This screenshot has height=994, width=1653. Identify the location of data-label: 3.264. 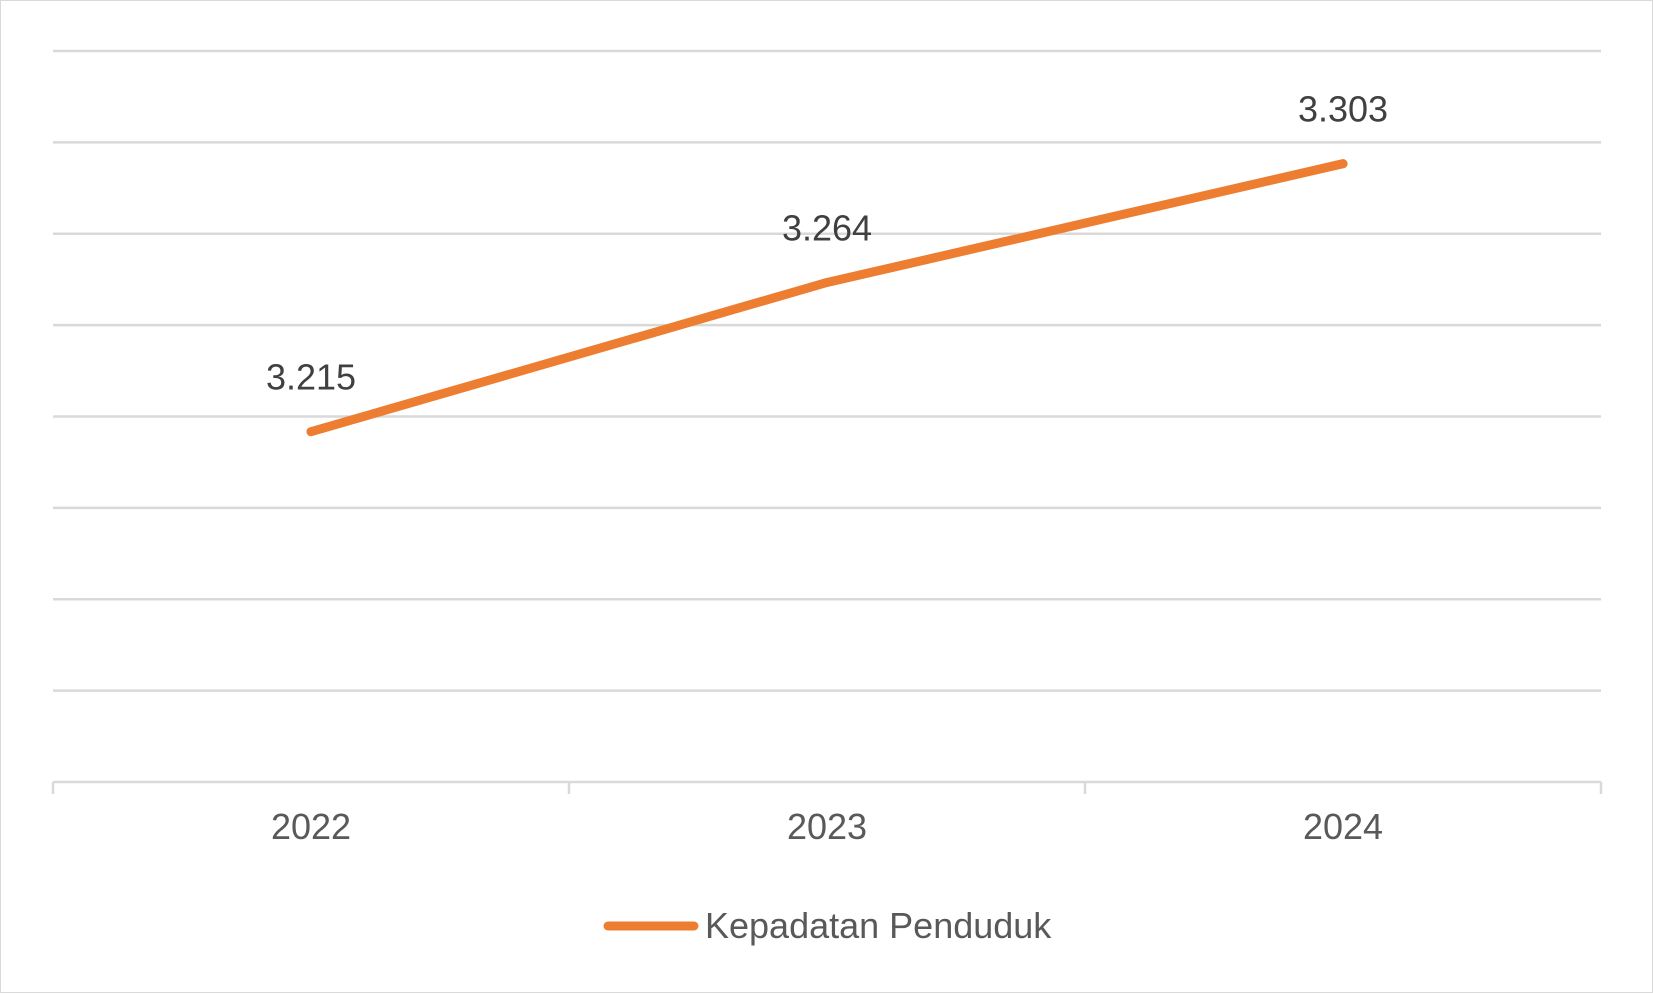
(827, 227).